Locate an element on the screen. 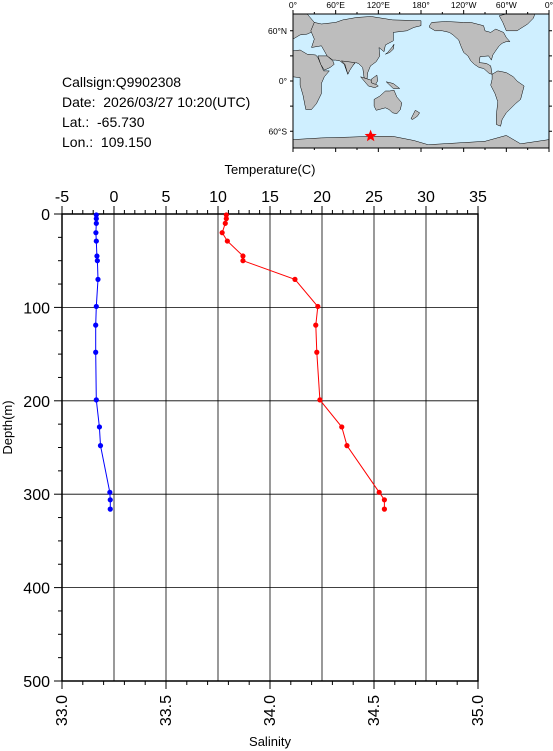 Image resolution: width=553 pixels, height=751 pixels. longitude-text: Lon.: 109.150 is located at coordinates (107, 142).